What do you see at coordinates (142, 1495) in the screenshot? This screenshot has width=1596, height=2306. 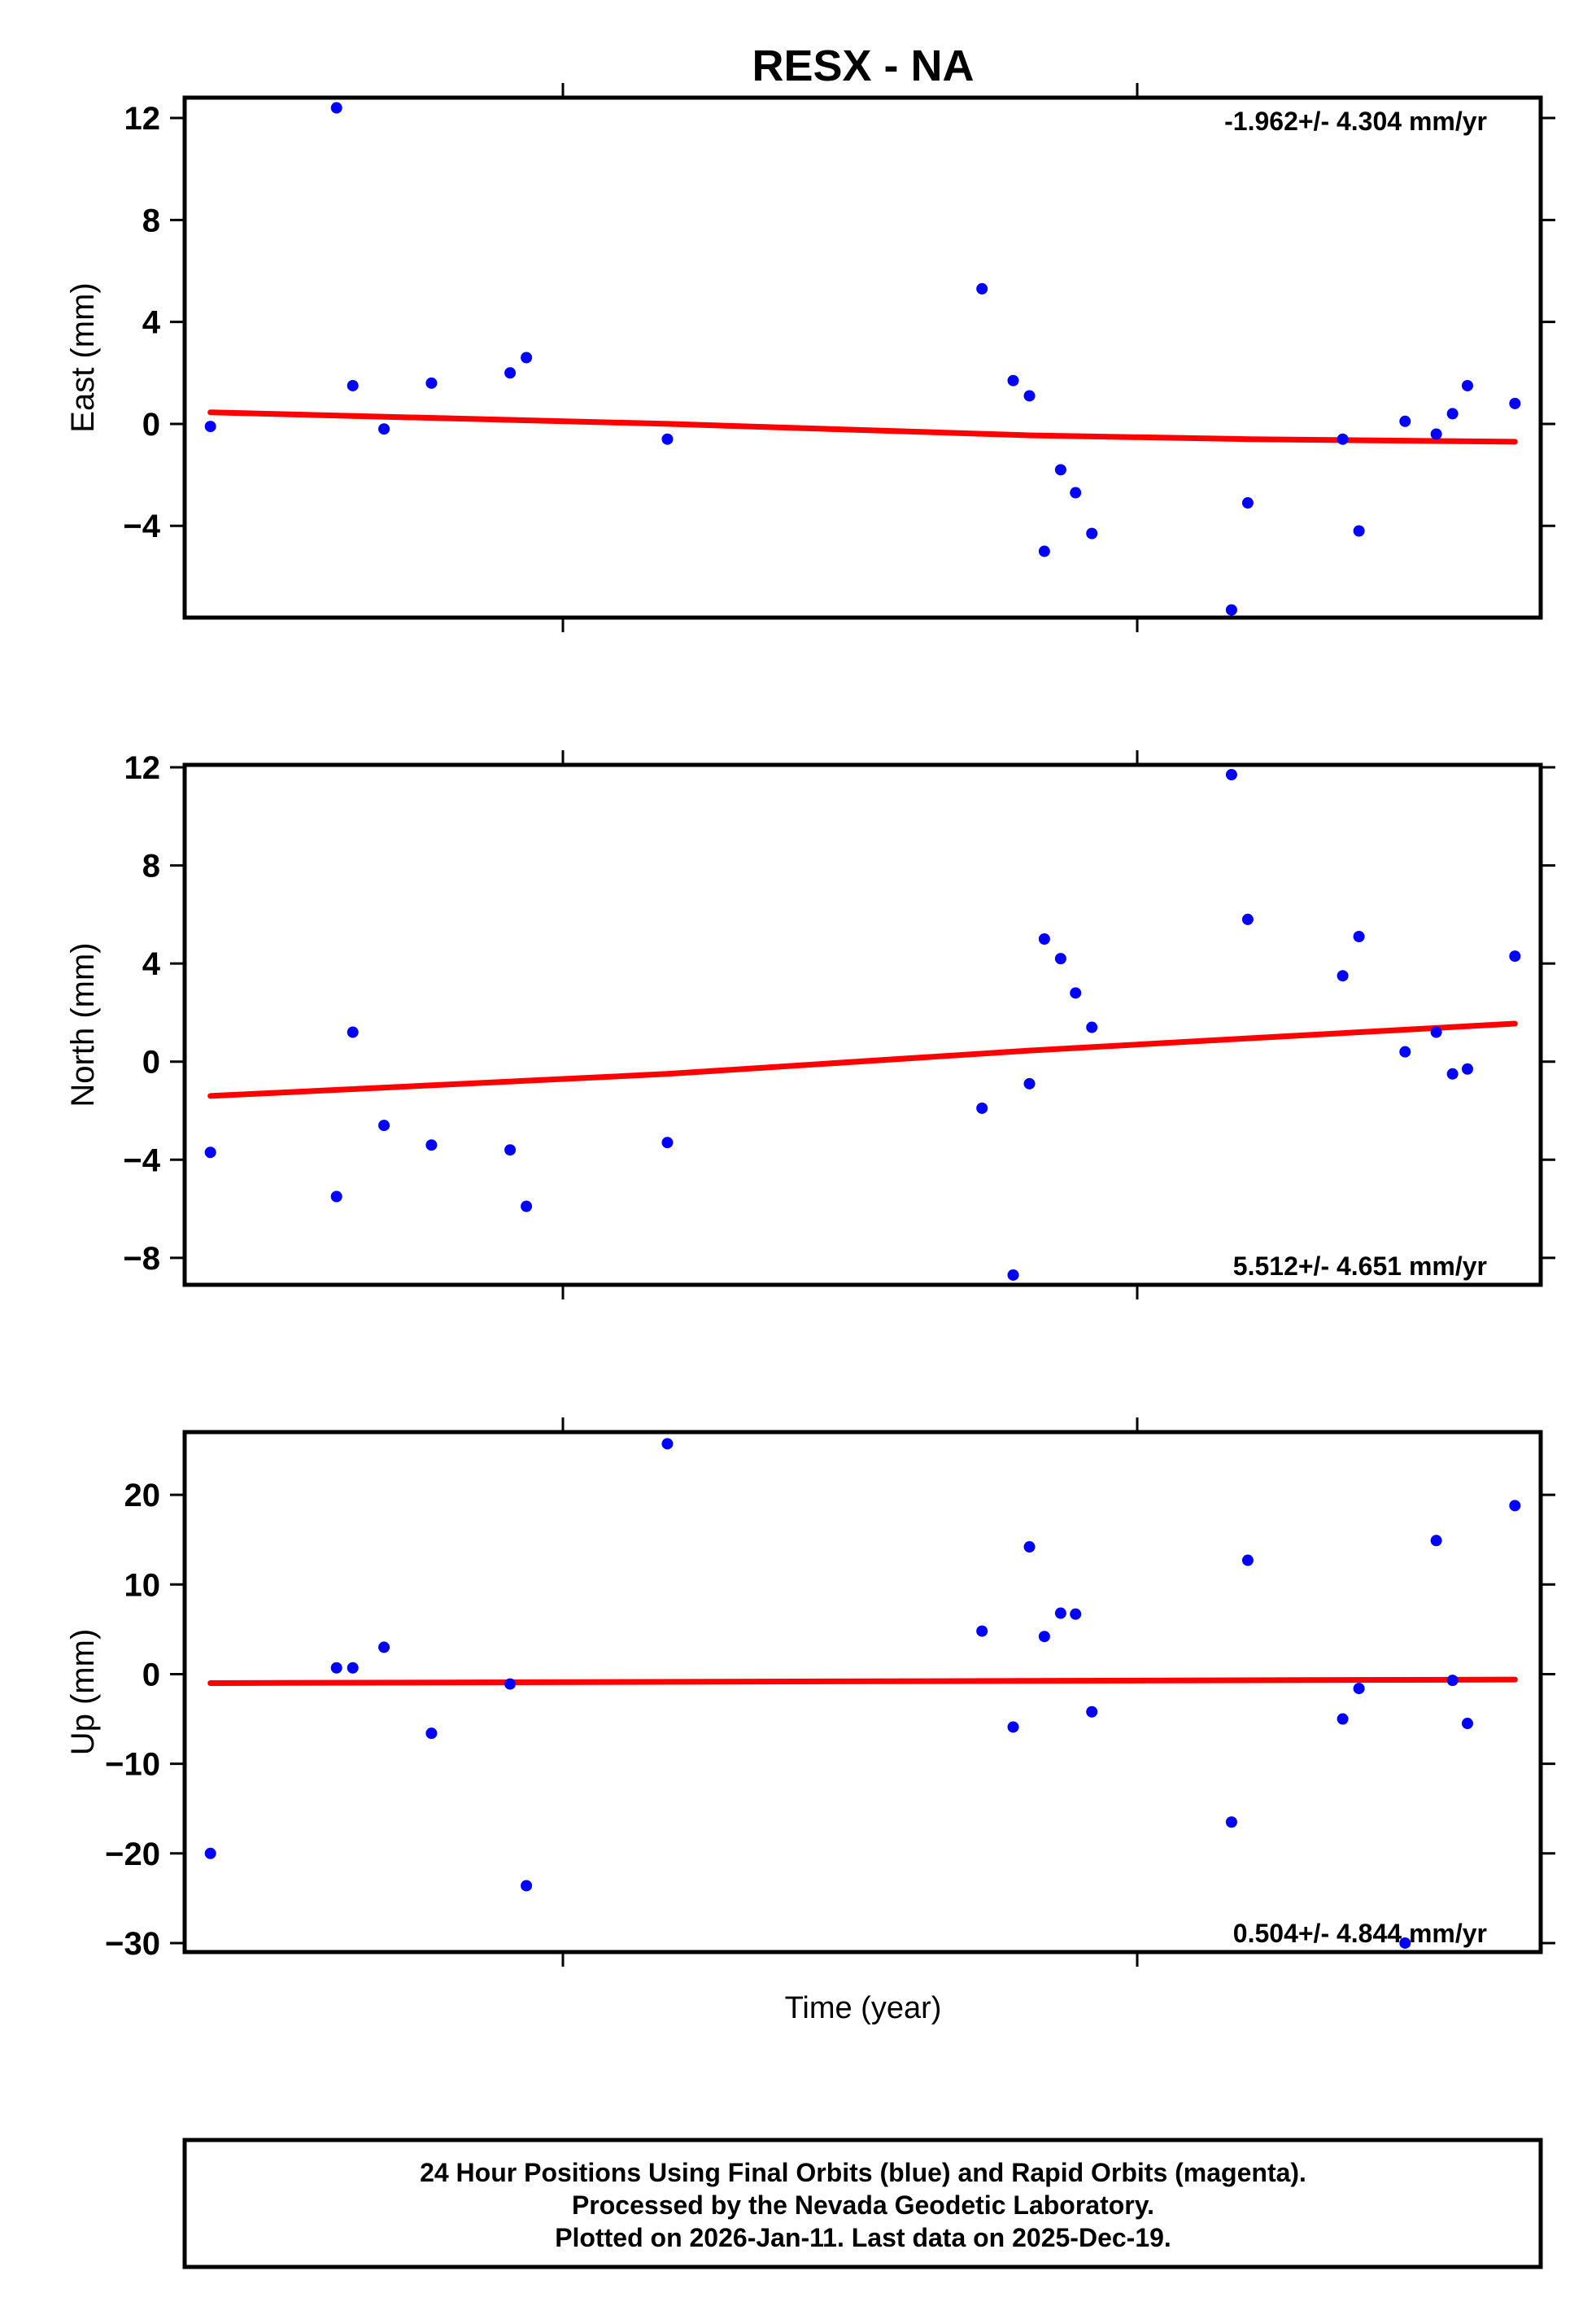 I see `y-tick-label: 20` at bounding box center [142, 1495].